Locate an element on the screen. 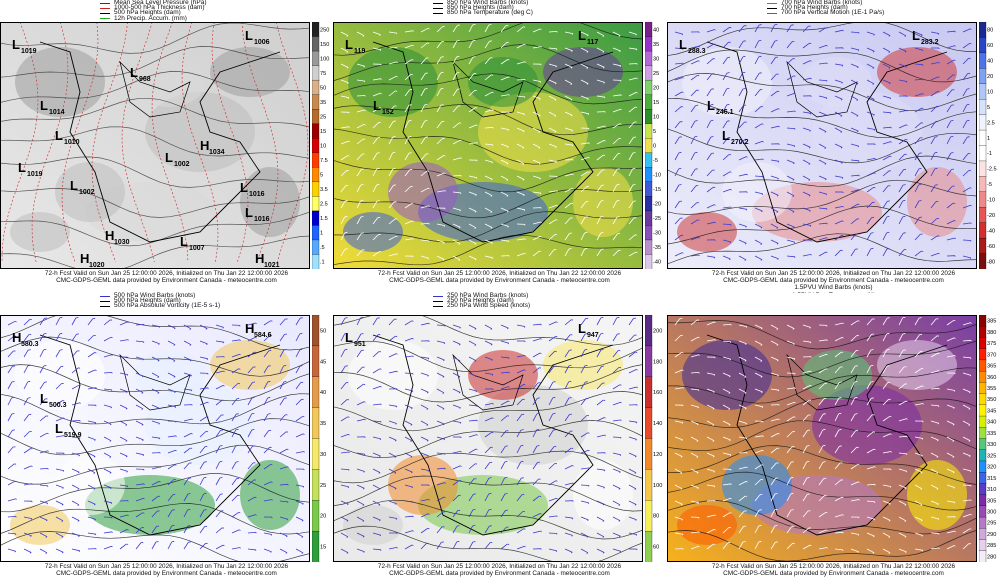 This screenshot has width=1000, height=586. map-frame is located at coordinates (822, 145).